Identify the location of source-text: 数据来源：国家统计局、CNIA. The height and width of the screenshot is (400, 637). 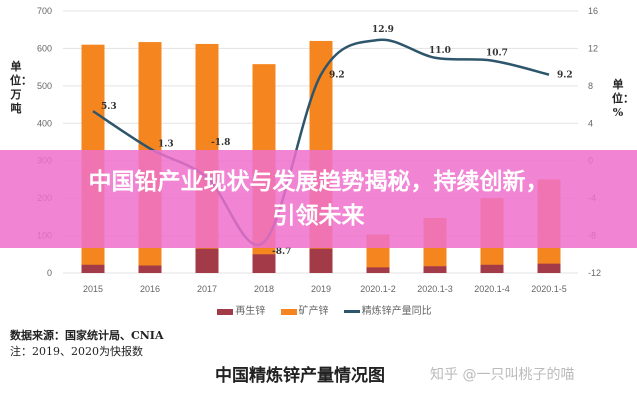
(87, 335).